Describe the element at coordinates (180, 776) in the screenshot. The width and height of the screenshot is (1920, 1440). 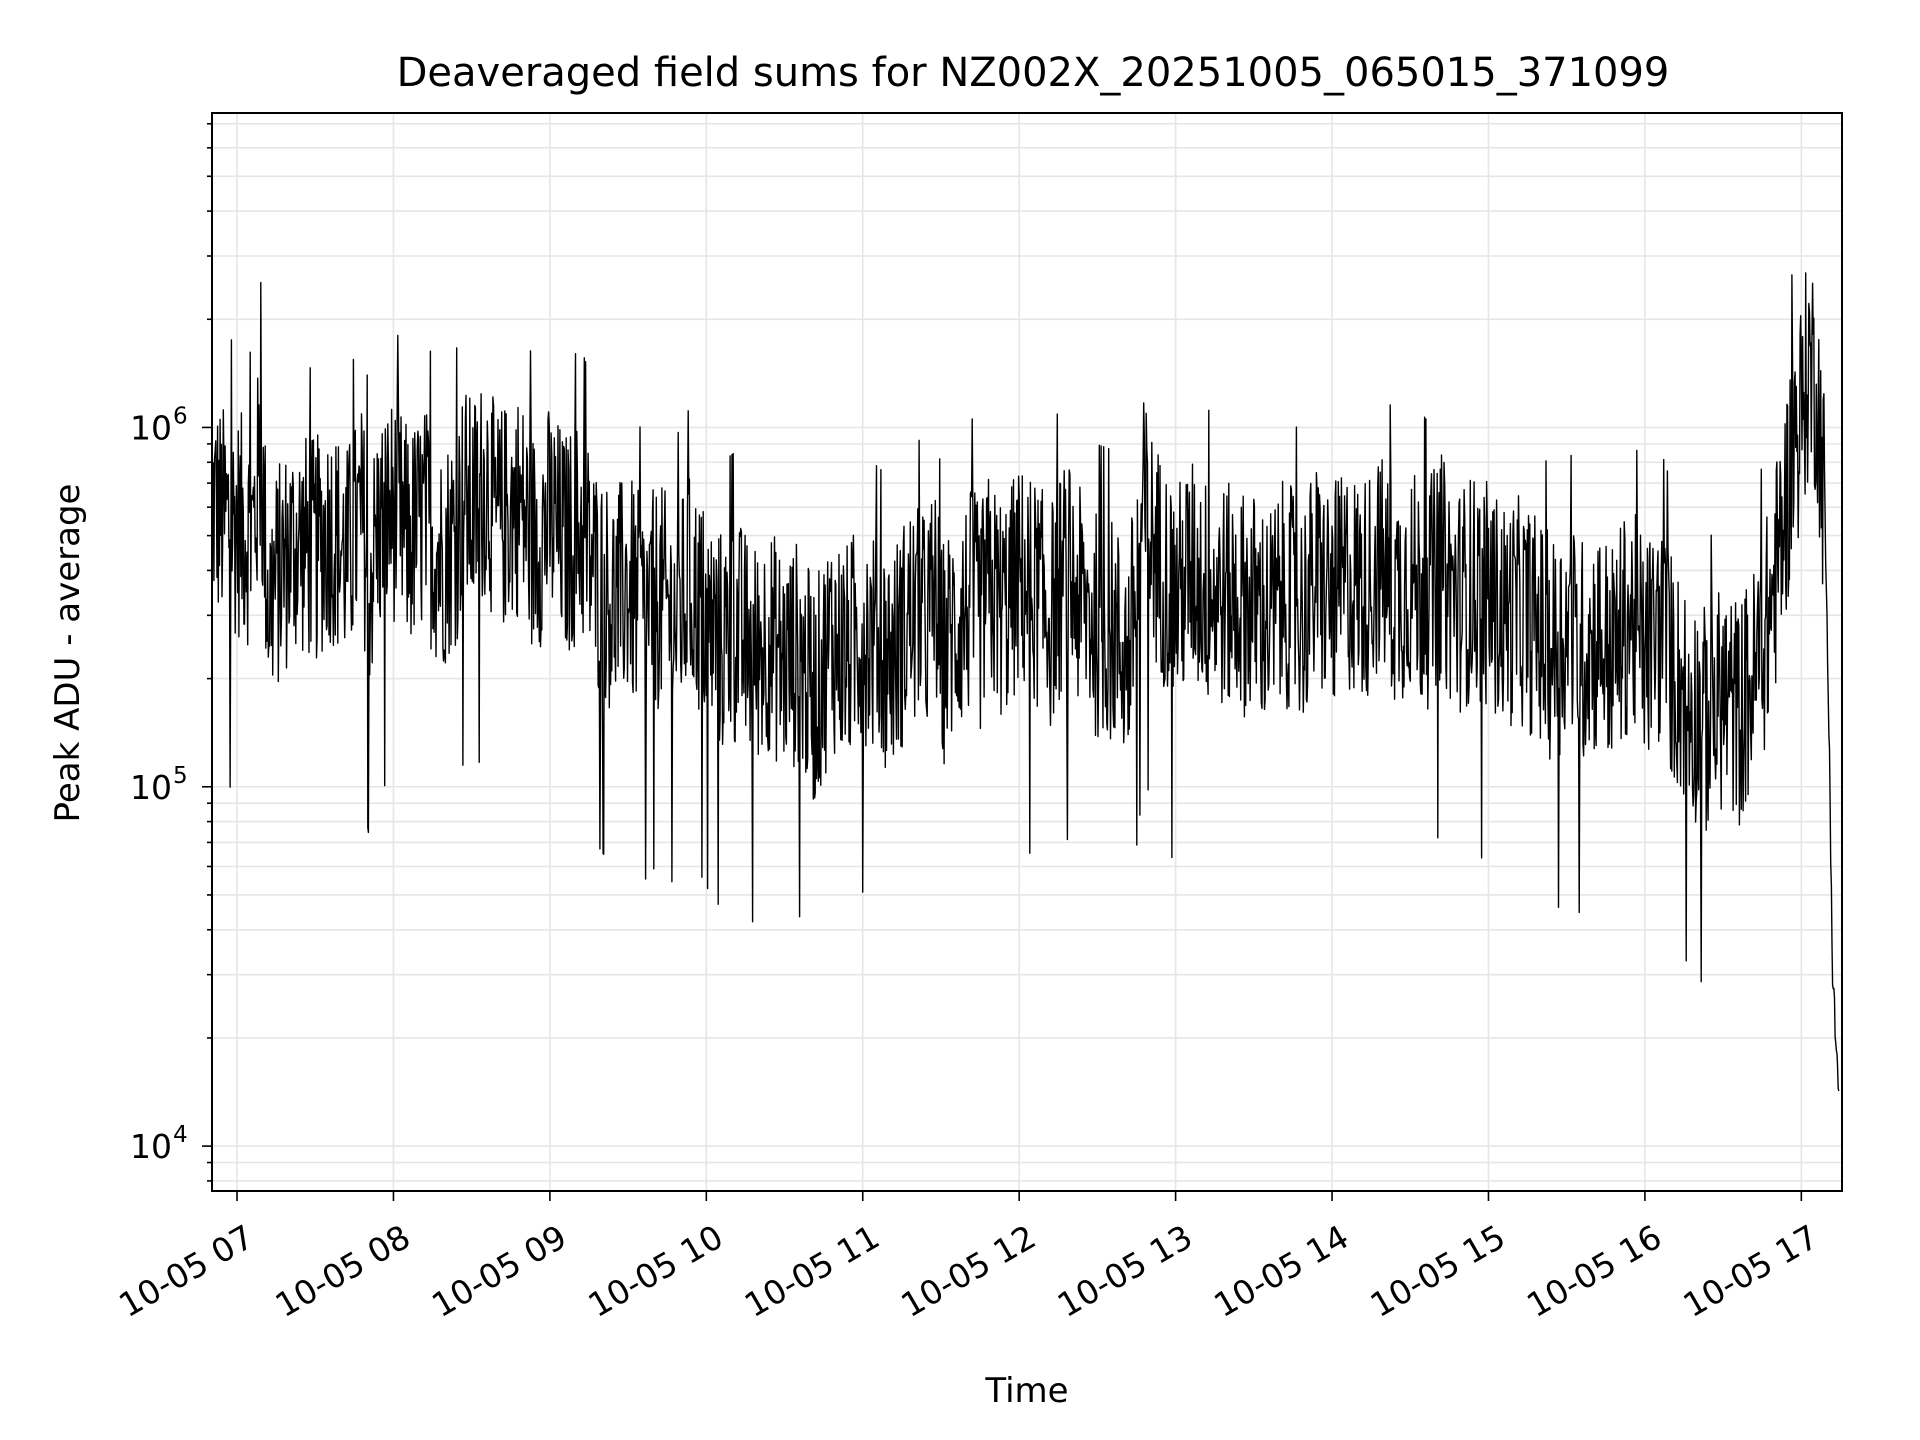
I see `y-tick-exponent: 5` at that location.